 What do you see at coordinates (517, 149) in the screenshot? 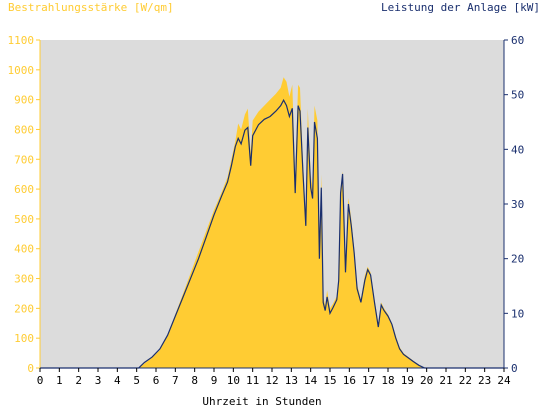
I see `right-tick-label: 40` at bounding box center [517, 149].